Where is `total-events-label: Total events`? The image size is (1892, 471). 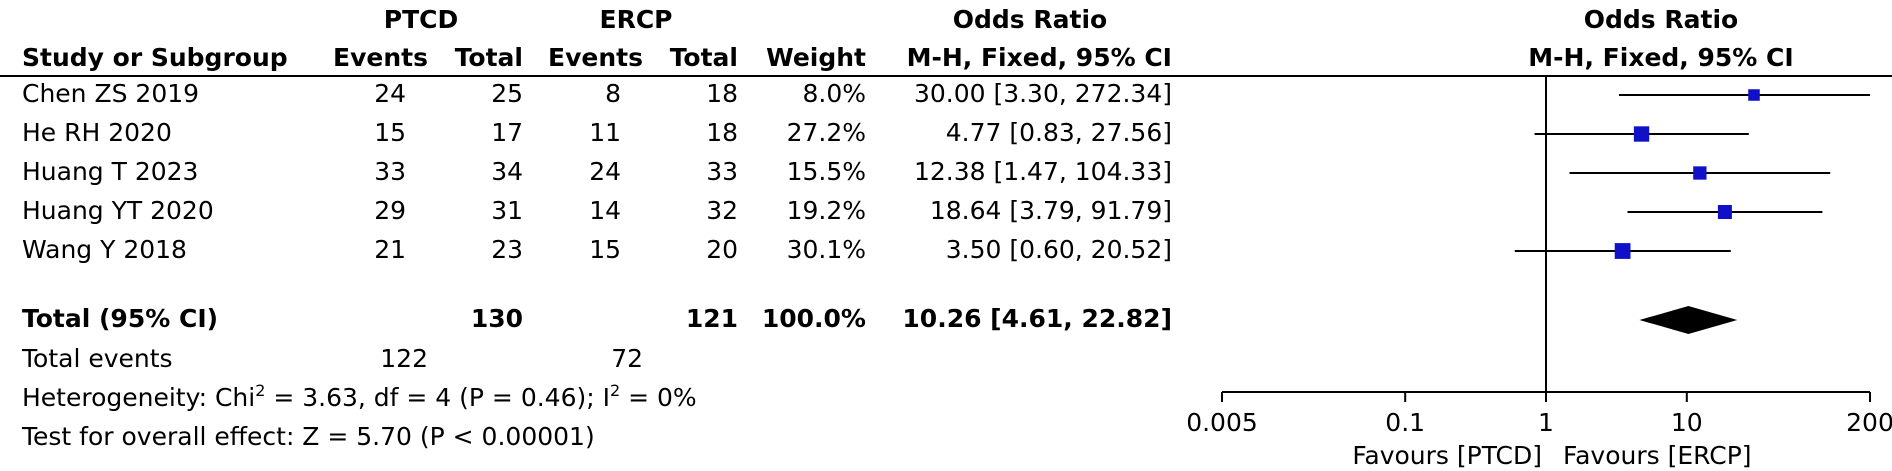 total-events-label: Total events is located at coordinates (97, 358).